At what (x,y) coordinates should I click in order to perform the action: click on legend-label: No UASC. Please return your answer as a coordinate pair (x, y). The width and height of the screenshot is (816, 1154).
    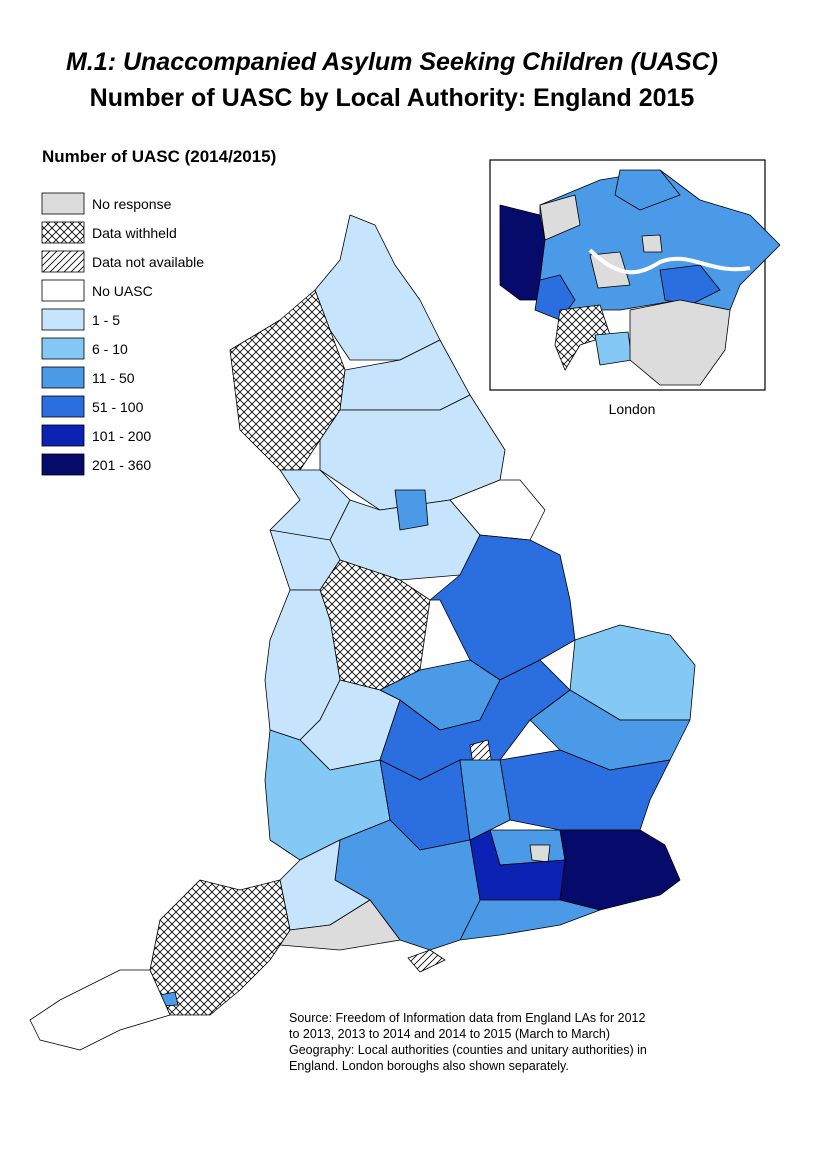
    Looking at the image, I should click on (122, 291).